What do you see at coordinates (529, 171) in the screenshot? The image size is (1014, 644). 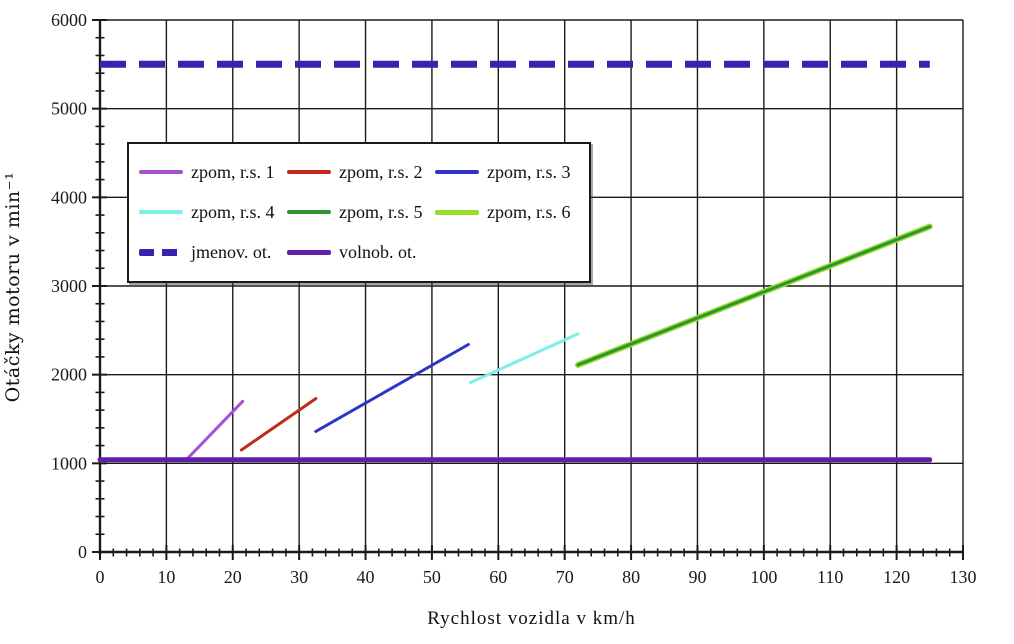 I see `legend-label: zpom, r.s. 3` at bounding box center [529, 171].